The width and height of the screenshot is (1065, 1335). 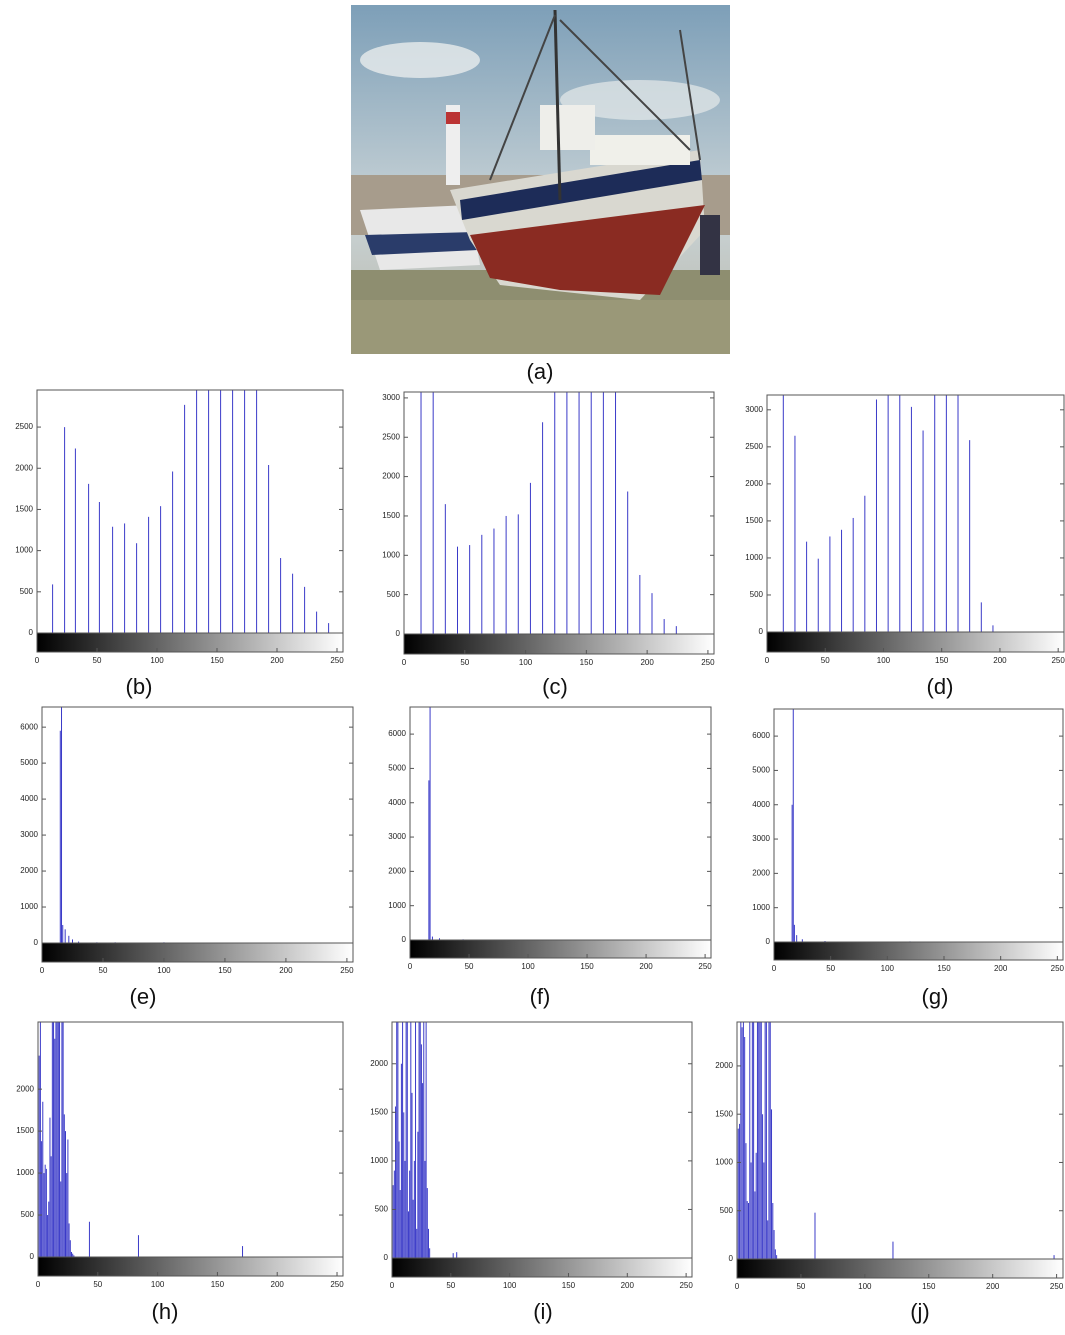 I want to click on caption: (b), so click(x=139, y=686).